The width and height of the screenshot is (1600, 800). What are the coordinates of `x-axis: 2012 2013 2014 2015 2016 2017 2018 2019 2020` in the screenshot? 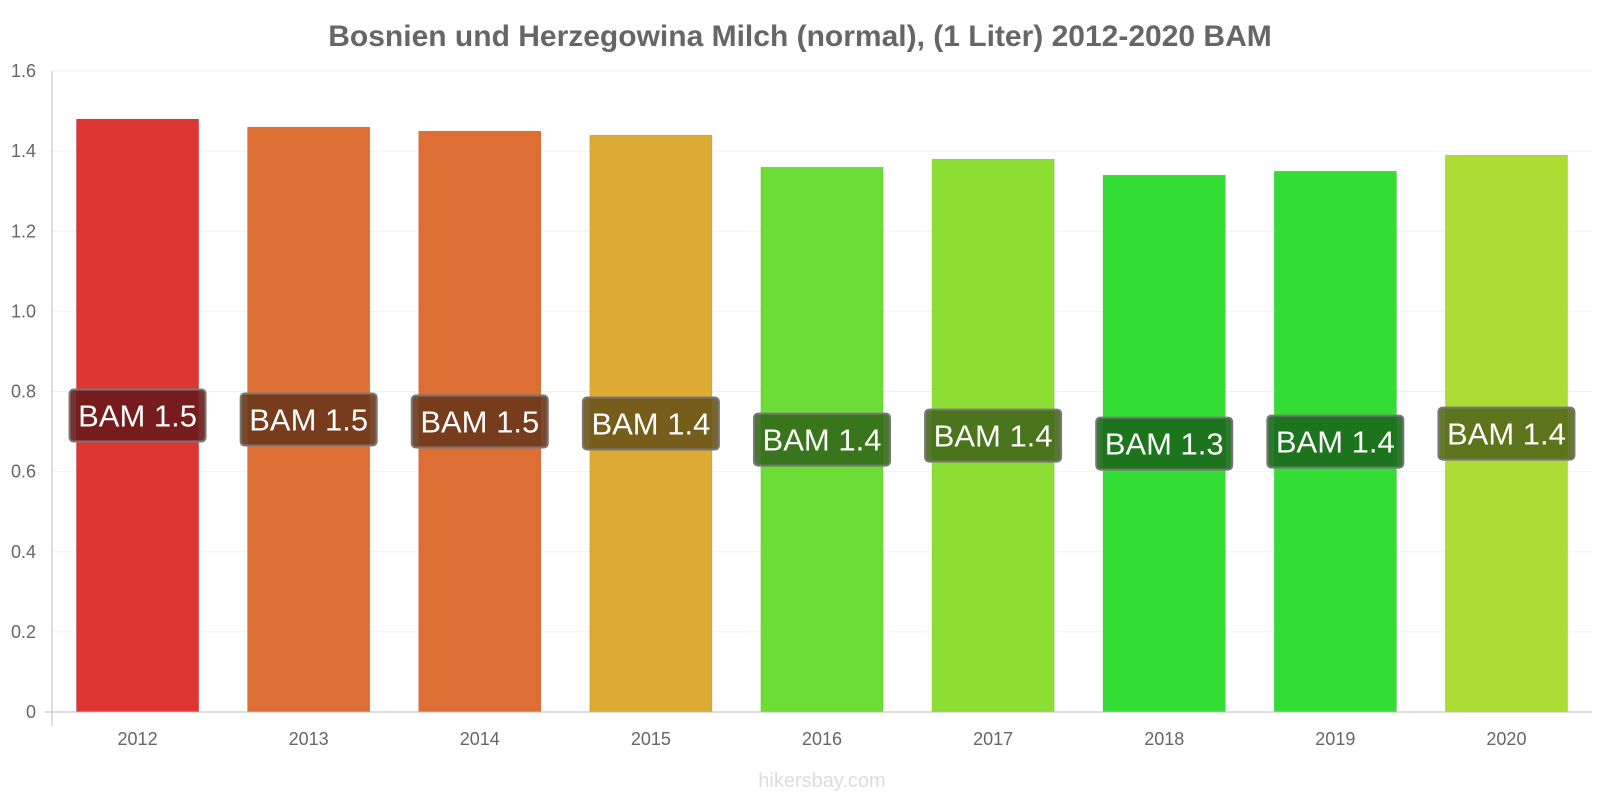 It's located at (818, 730).